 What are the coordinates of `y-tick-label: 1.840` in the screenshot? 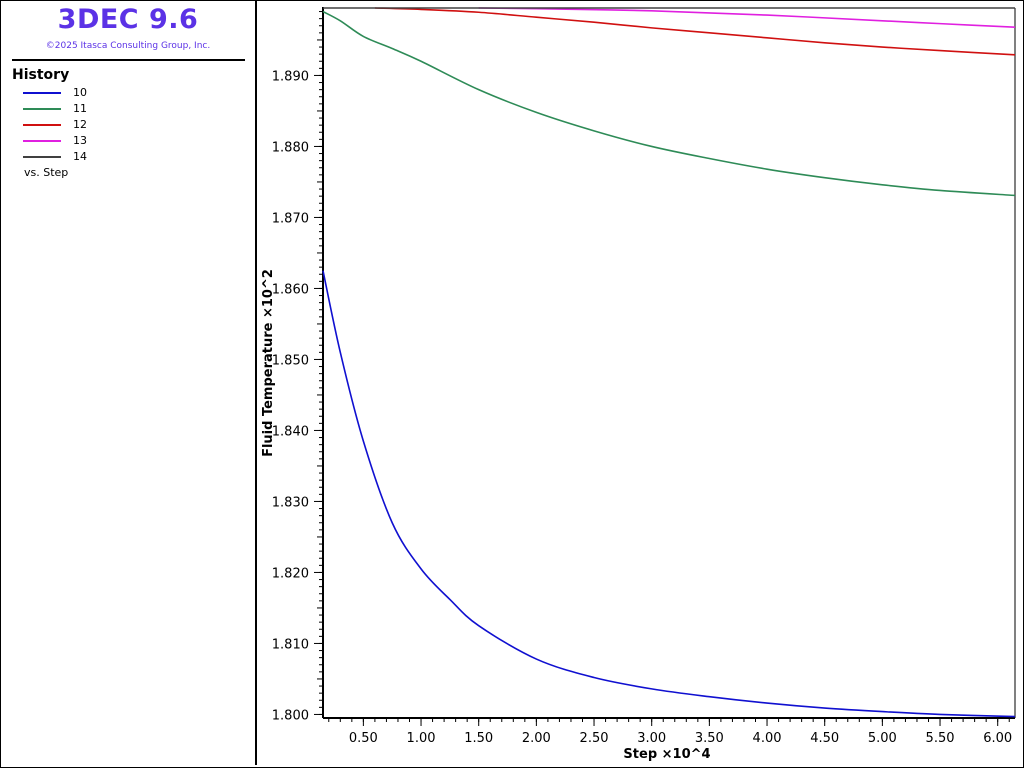 It's located at (290, 431).